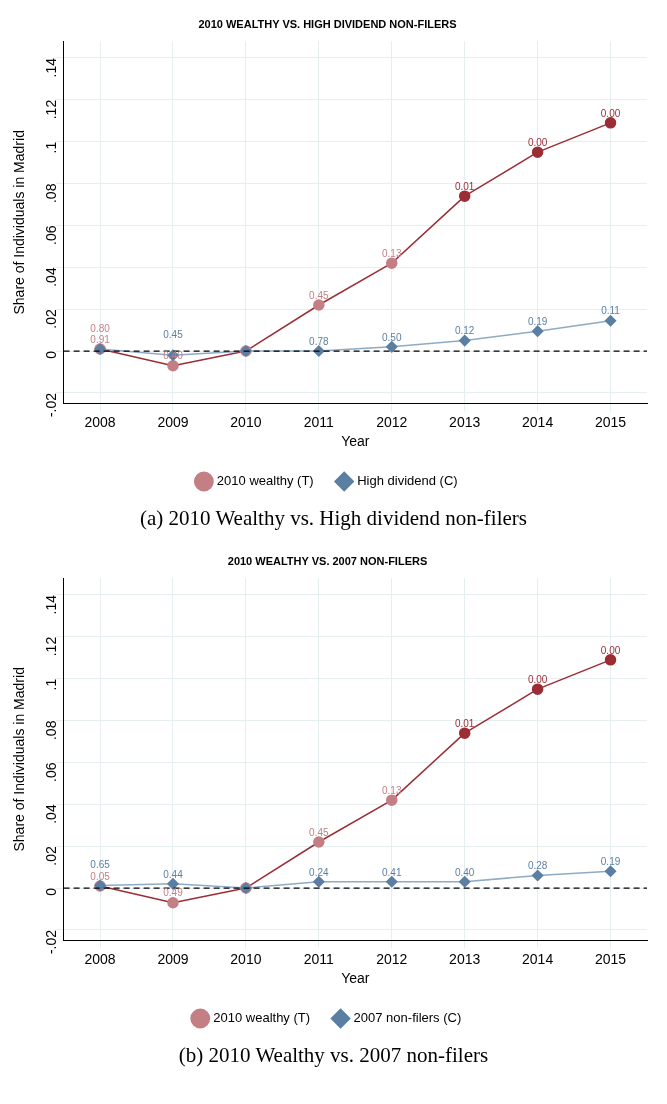 Image resolution: width=667 pixels, height=1104 pixels. I want to click on annotation: 0.40, so click(464, 872).